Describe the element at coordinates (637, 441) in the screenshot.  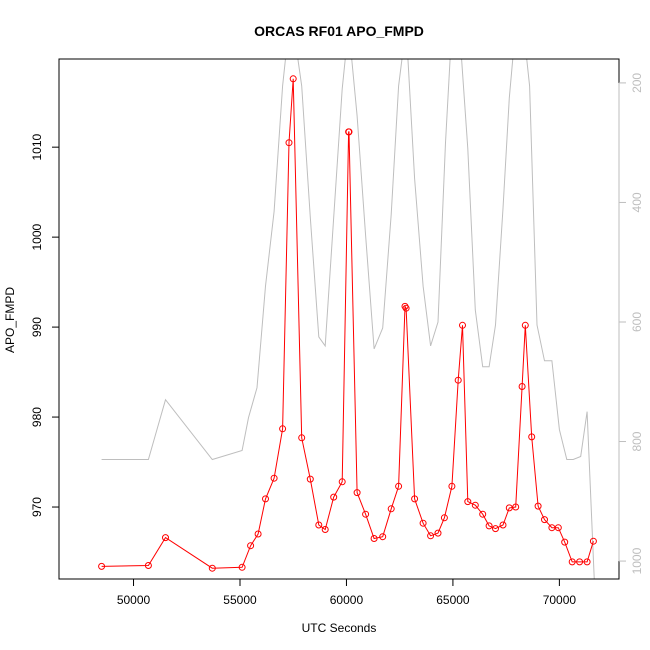
I see `right-tick-label: 800` at that location.